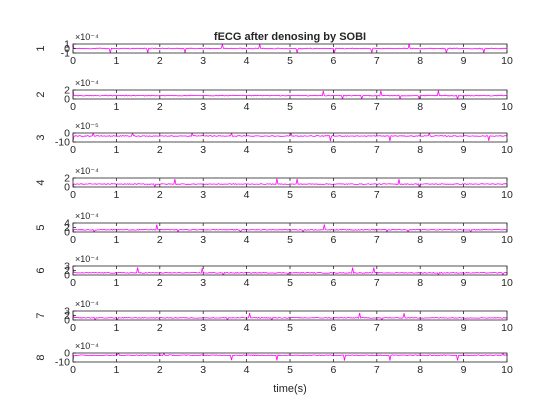 This screenshot has width=560, height=420. What do you see at coordinates (41, 315) in the screenshot?
I see `channel-label: 7` at bounding box center [41, 315].